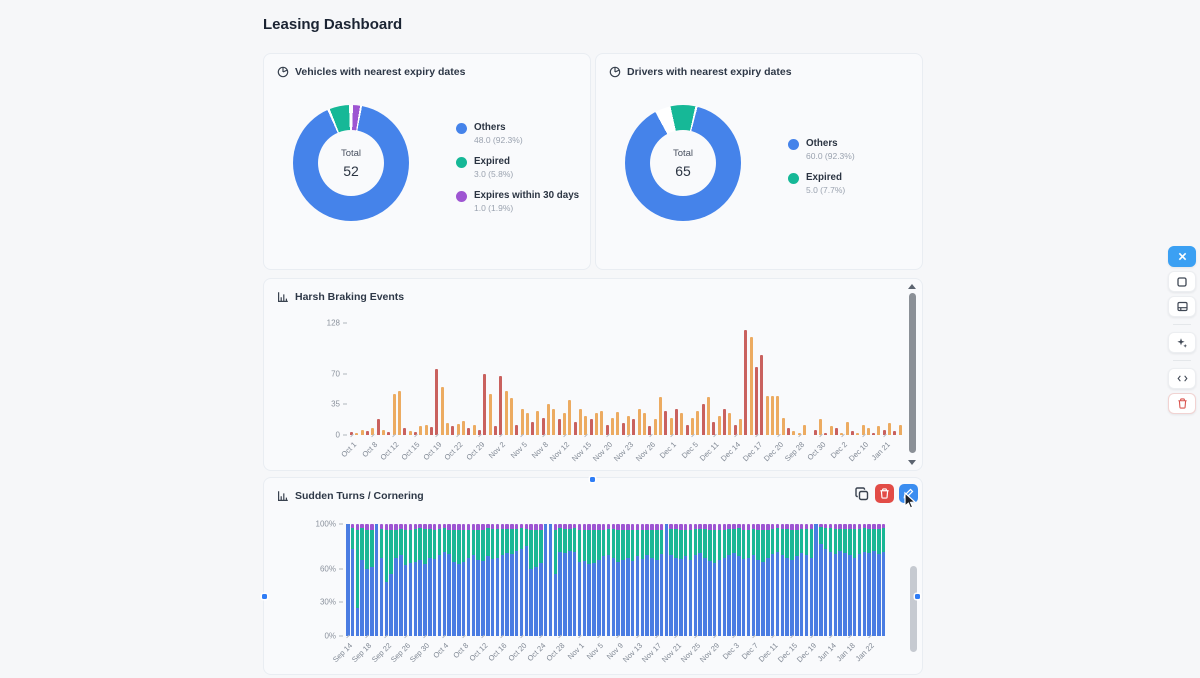 Image resolution: width=1200 pixels, height=678 pixels. What do you see at coordinates (339, 373) in the screenshot?
I see `y-axis-tick: 70` at bounding box center [339, 373].